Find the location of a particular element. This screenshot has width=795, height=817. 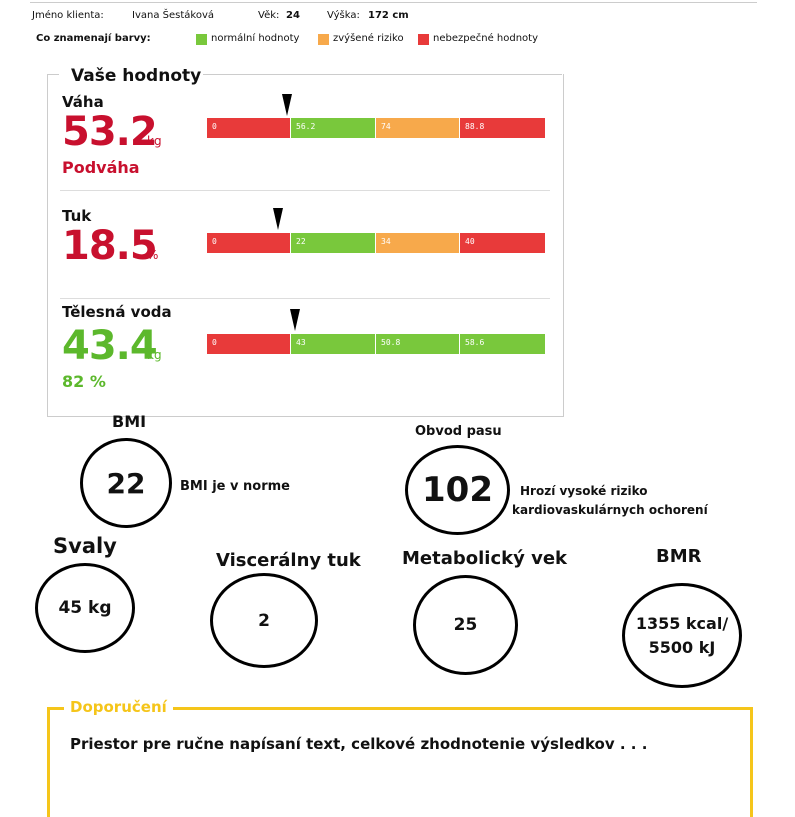

top-divider is located at coordinates (393, 2).